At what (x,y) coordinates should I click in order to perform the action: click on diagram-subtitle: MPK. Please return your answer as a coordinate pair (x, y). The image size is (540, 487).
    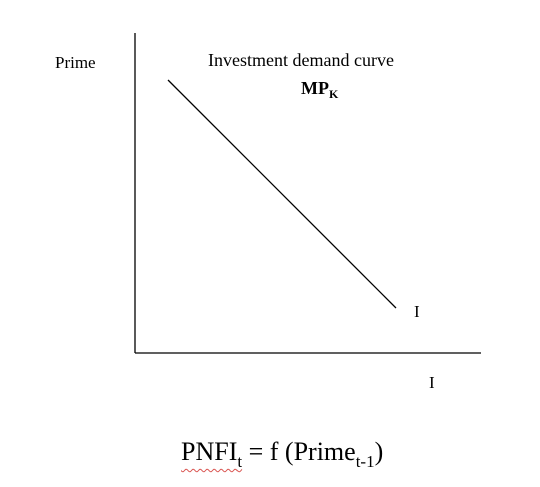
    Looking at the image, I should click on (319, 89).